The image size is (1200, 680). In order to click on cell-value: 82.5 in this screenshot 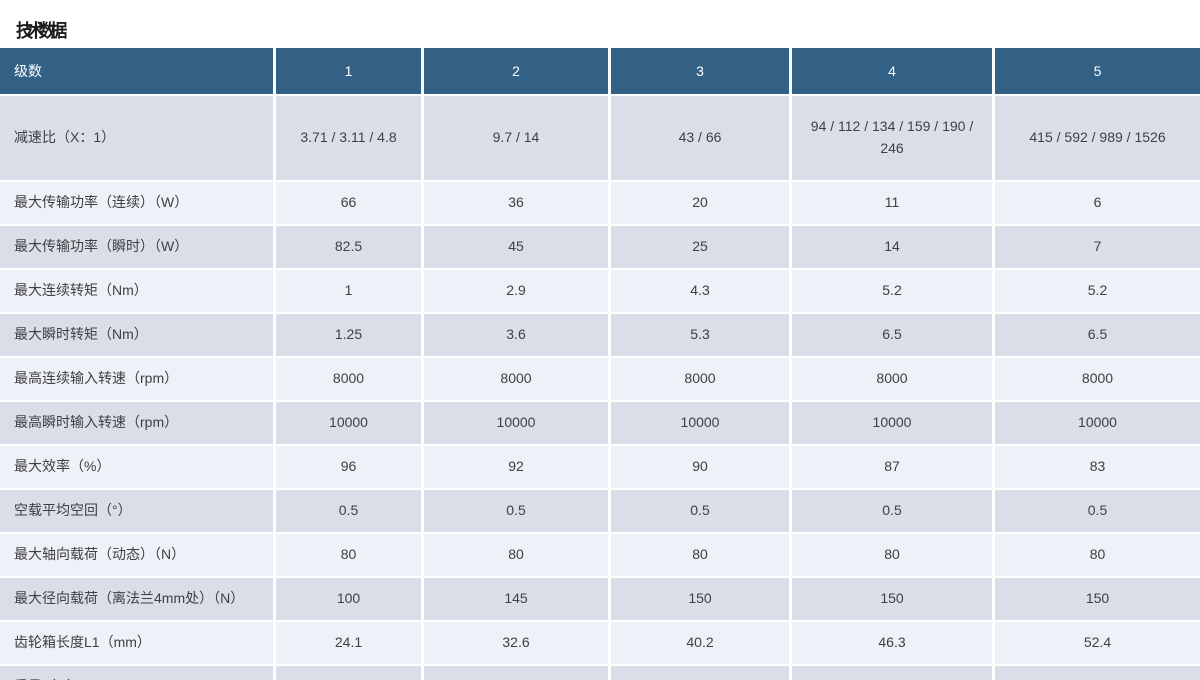, I will do `click(350, 248)`.